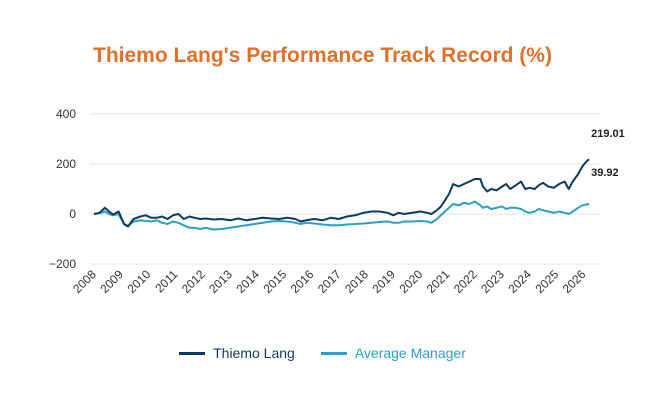  I want to click on x-tick-label: 2022, so click(465, 281).